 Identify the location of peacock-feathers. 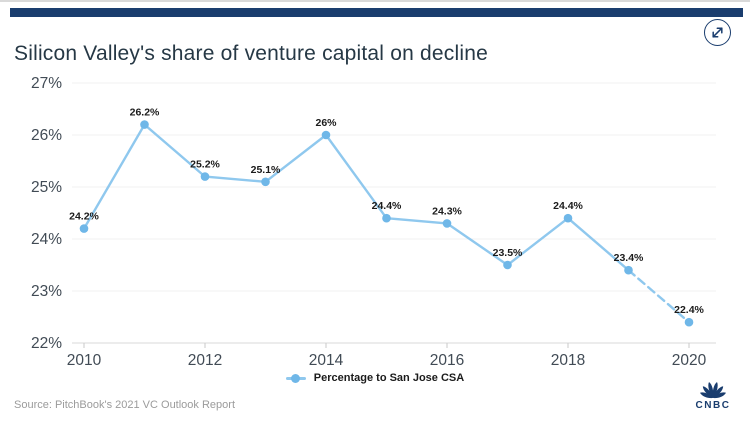
(713, 390).